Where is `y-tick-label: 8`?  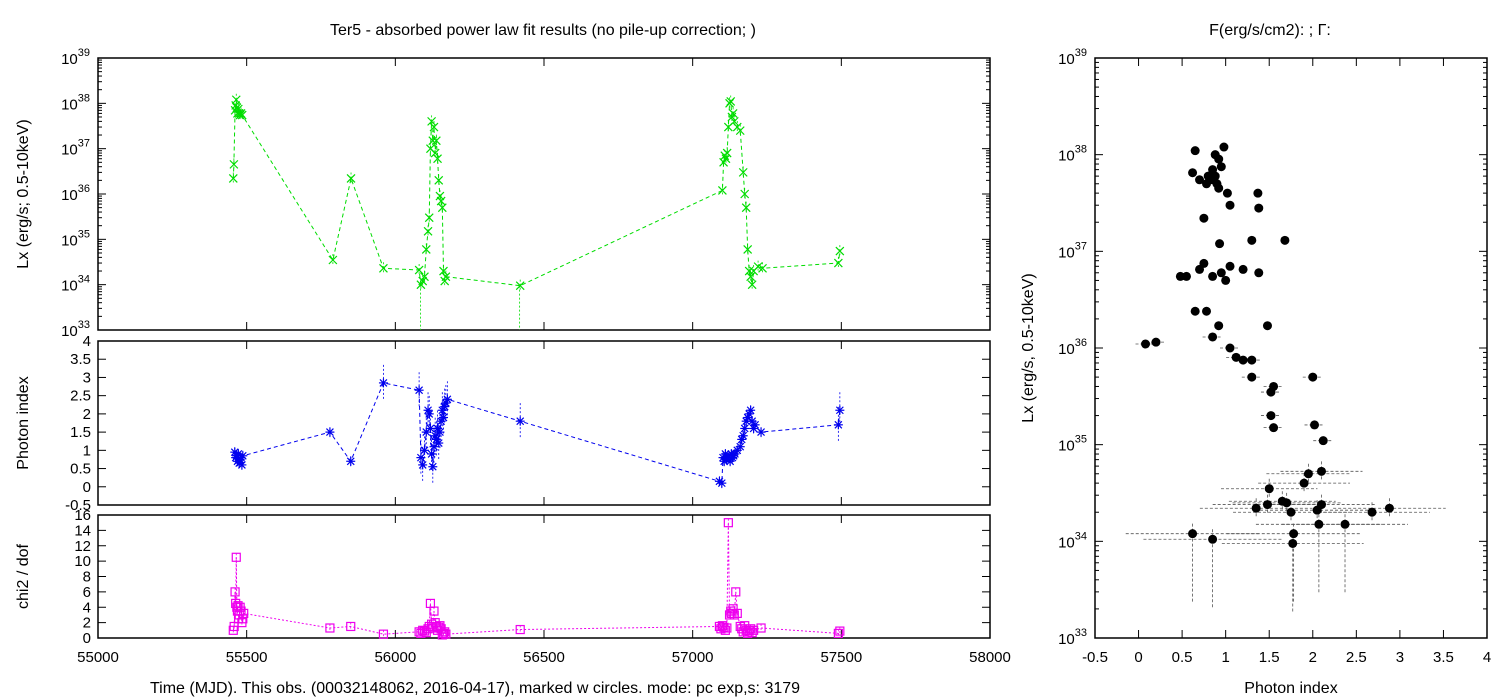 y-tick-label: 8 is located at coordinates (87, 577).